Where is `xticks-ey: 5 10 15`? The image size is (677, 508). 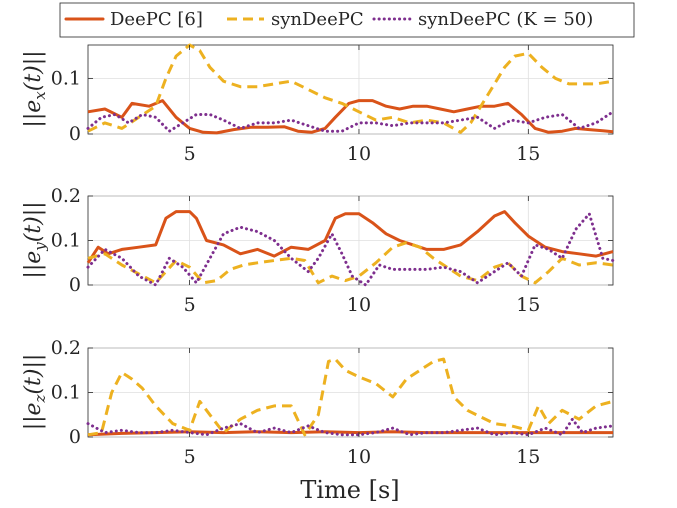 xticks-ey: 5 10 15 is located at coordinates (362, 256).